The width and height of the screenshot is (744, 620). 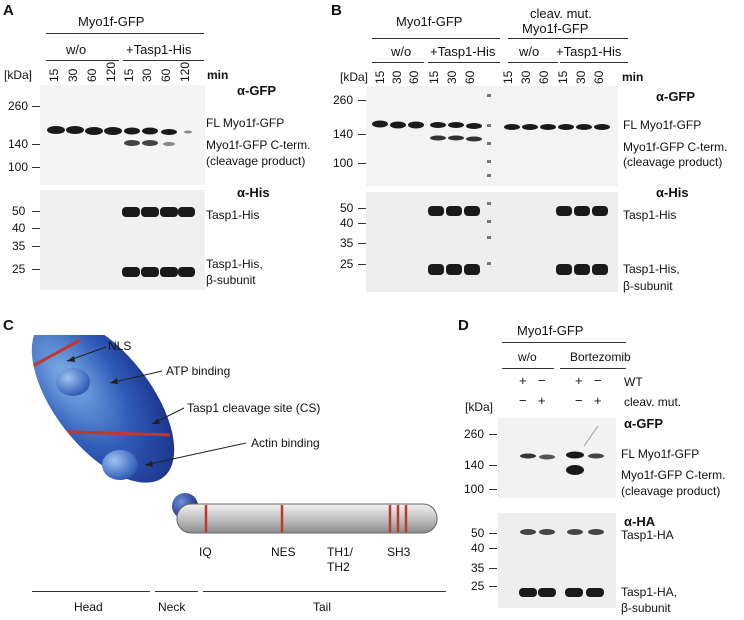 What do you see at coordinates (650, 215) in the screenshot?
I see `panel-b-band-tasp: Tasp1-His` at bounding box center [650, 215].